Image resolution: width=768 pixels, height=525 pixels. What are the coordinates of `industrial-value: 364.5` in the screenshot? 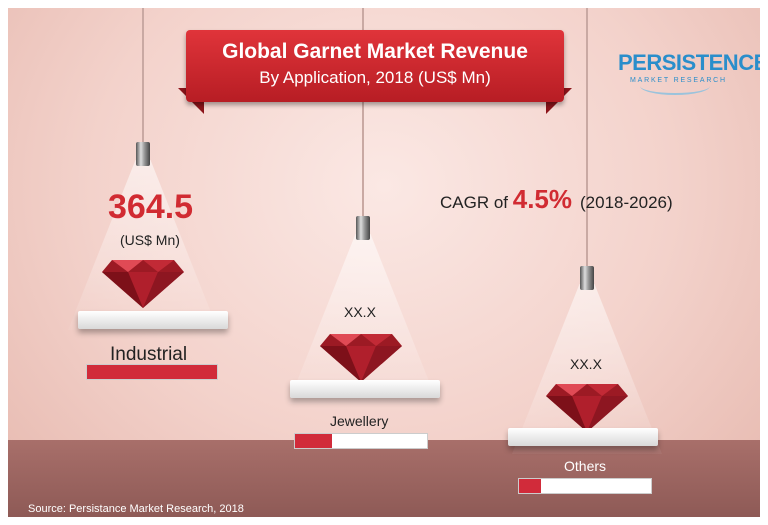 It's located at (151, 207).